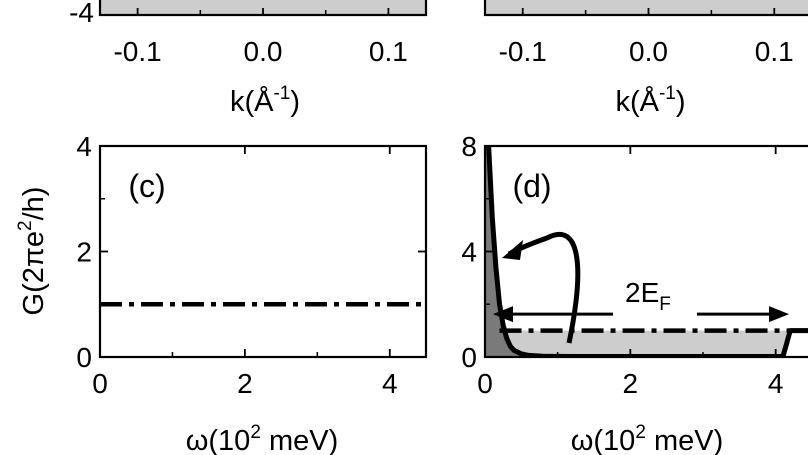  I want to click on panel-a-xtick-label: 0.0, so click(263, 51).